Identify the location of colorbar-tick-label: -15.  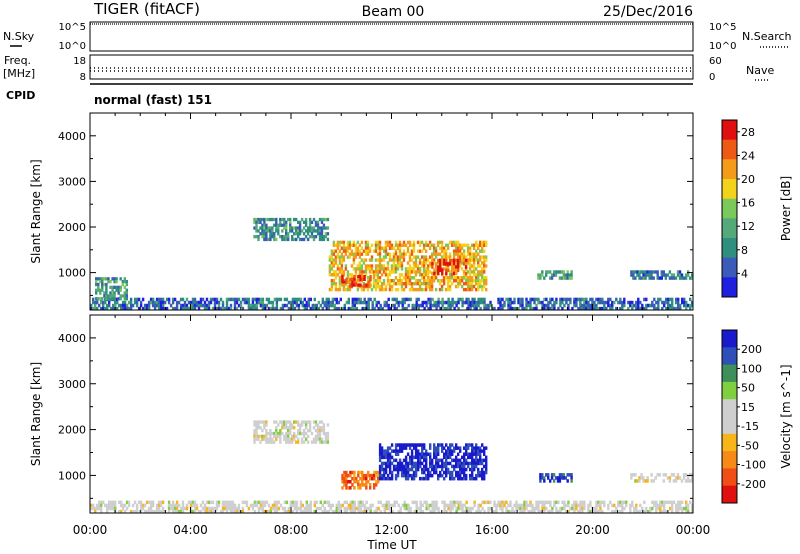
(750, 426).